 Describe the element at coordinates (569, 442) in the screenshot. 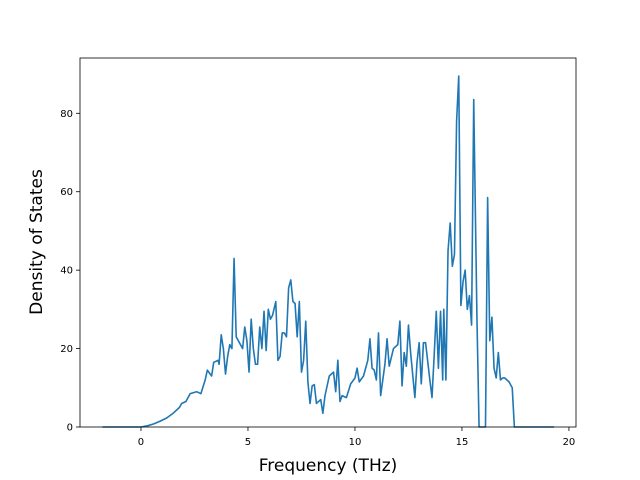

I see `x-tick-label: 20` at that location.